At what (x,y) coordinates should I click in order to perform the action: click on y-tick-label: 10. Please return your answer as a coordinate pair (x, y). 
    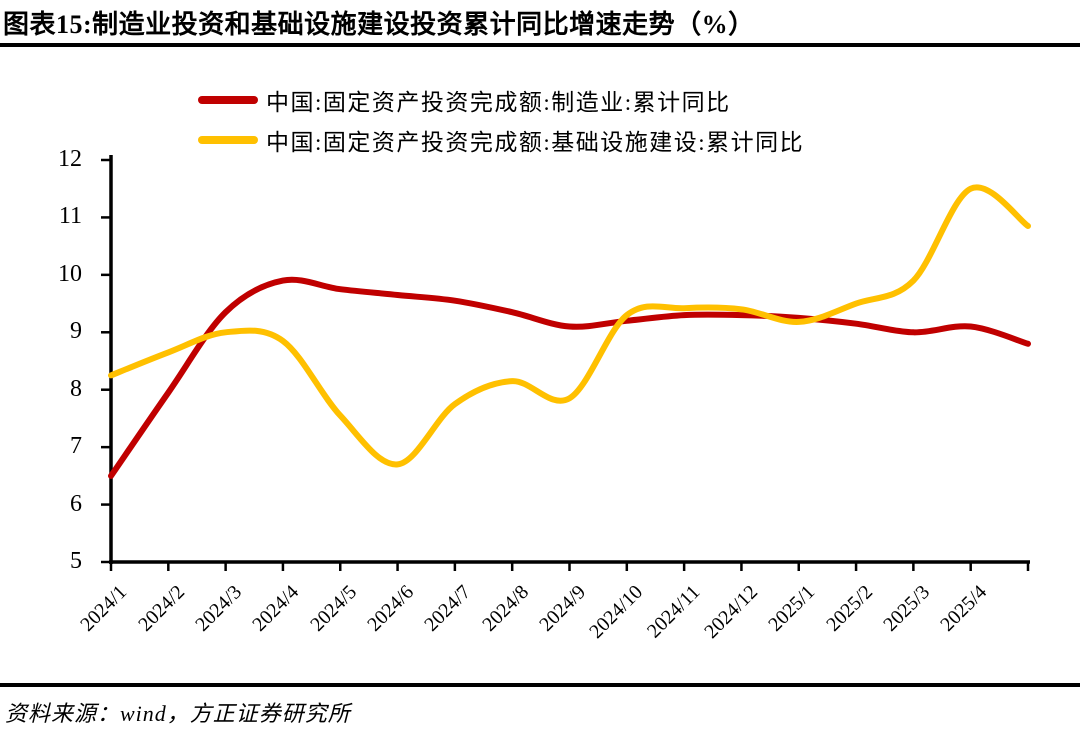
    Looking at the image, I should click on (70, 273).